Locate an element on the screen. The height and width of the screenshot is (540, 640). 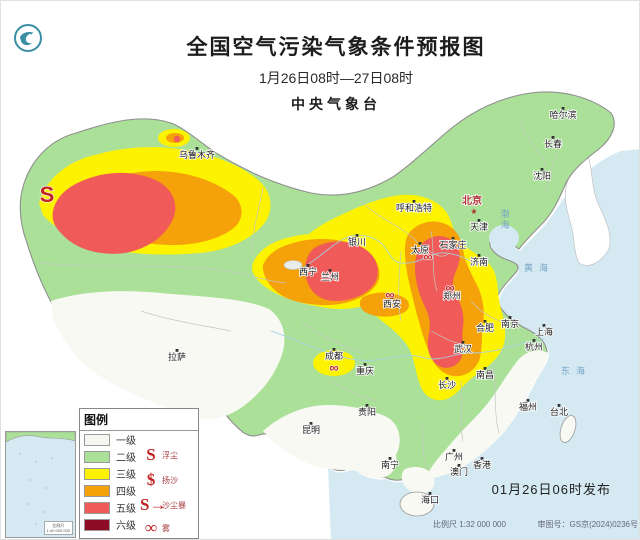
legend-level-label: 二级 is located at coordinates (126, 458).